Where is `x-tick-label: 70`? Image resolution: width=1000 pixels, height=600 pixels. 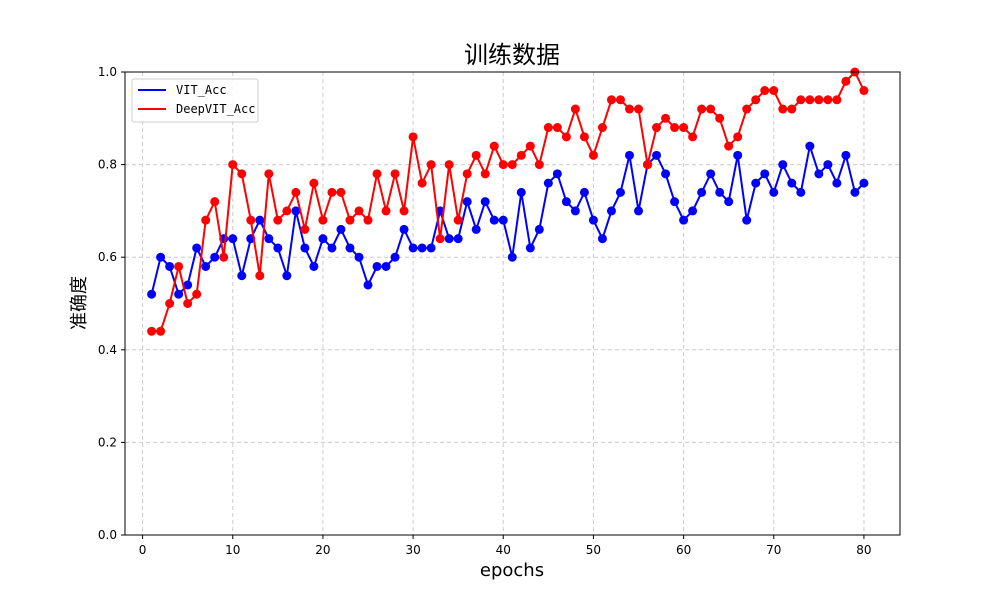 x-tick-label: 70 is located at coordinates (773, 550).